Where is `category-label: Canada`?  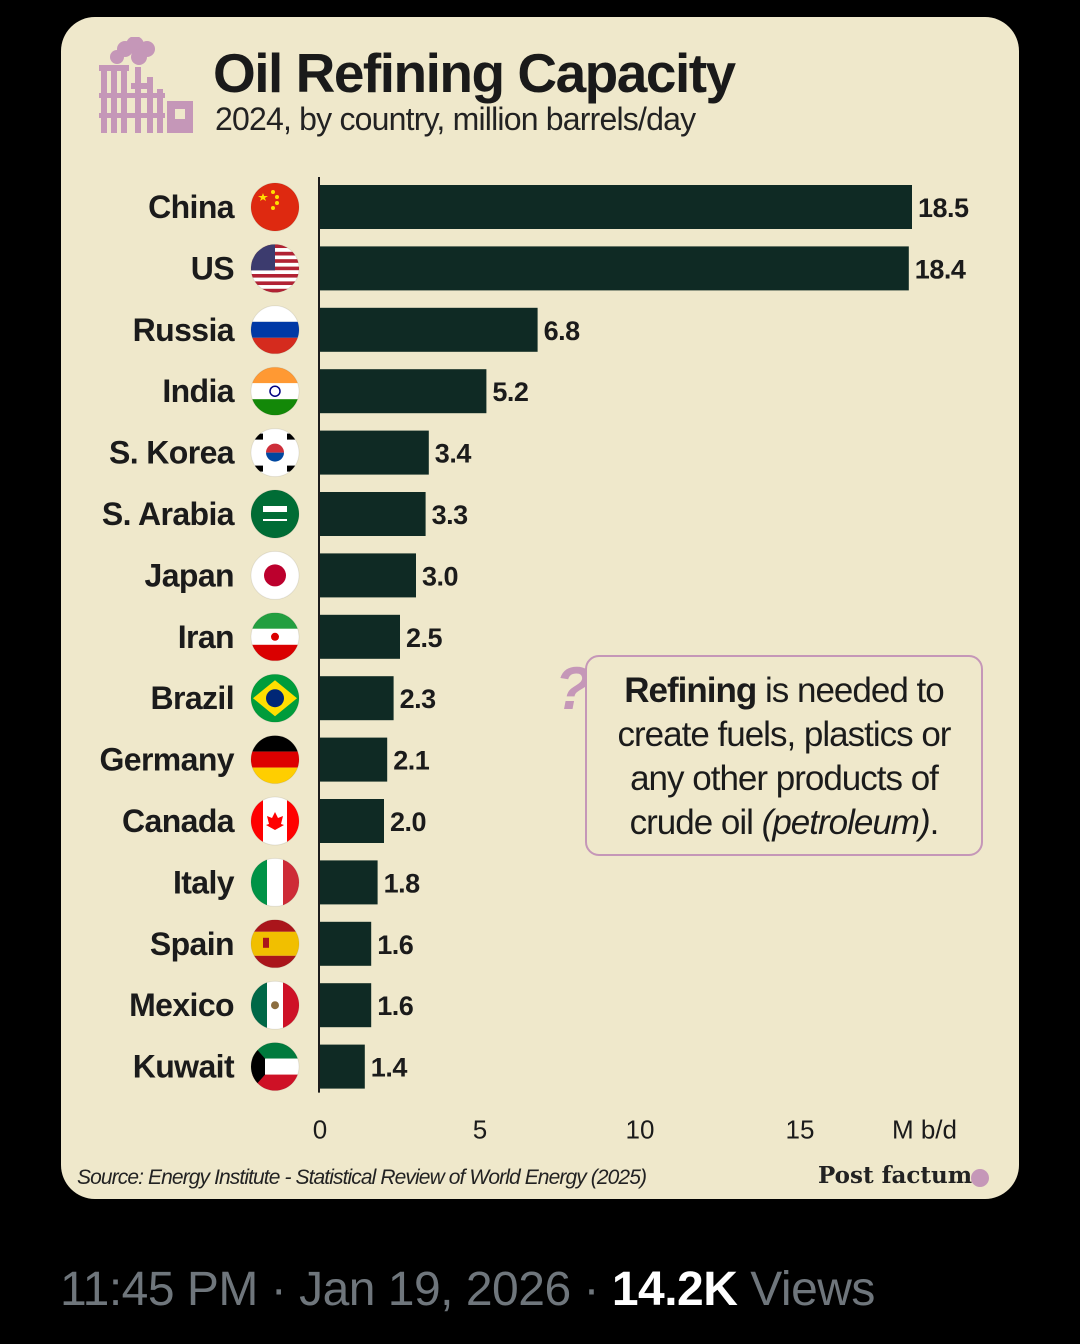
category-label: Canada is located at coordinates (178, 821).